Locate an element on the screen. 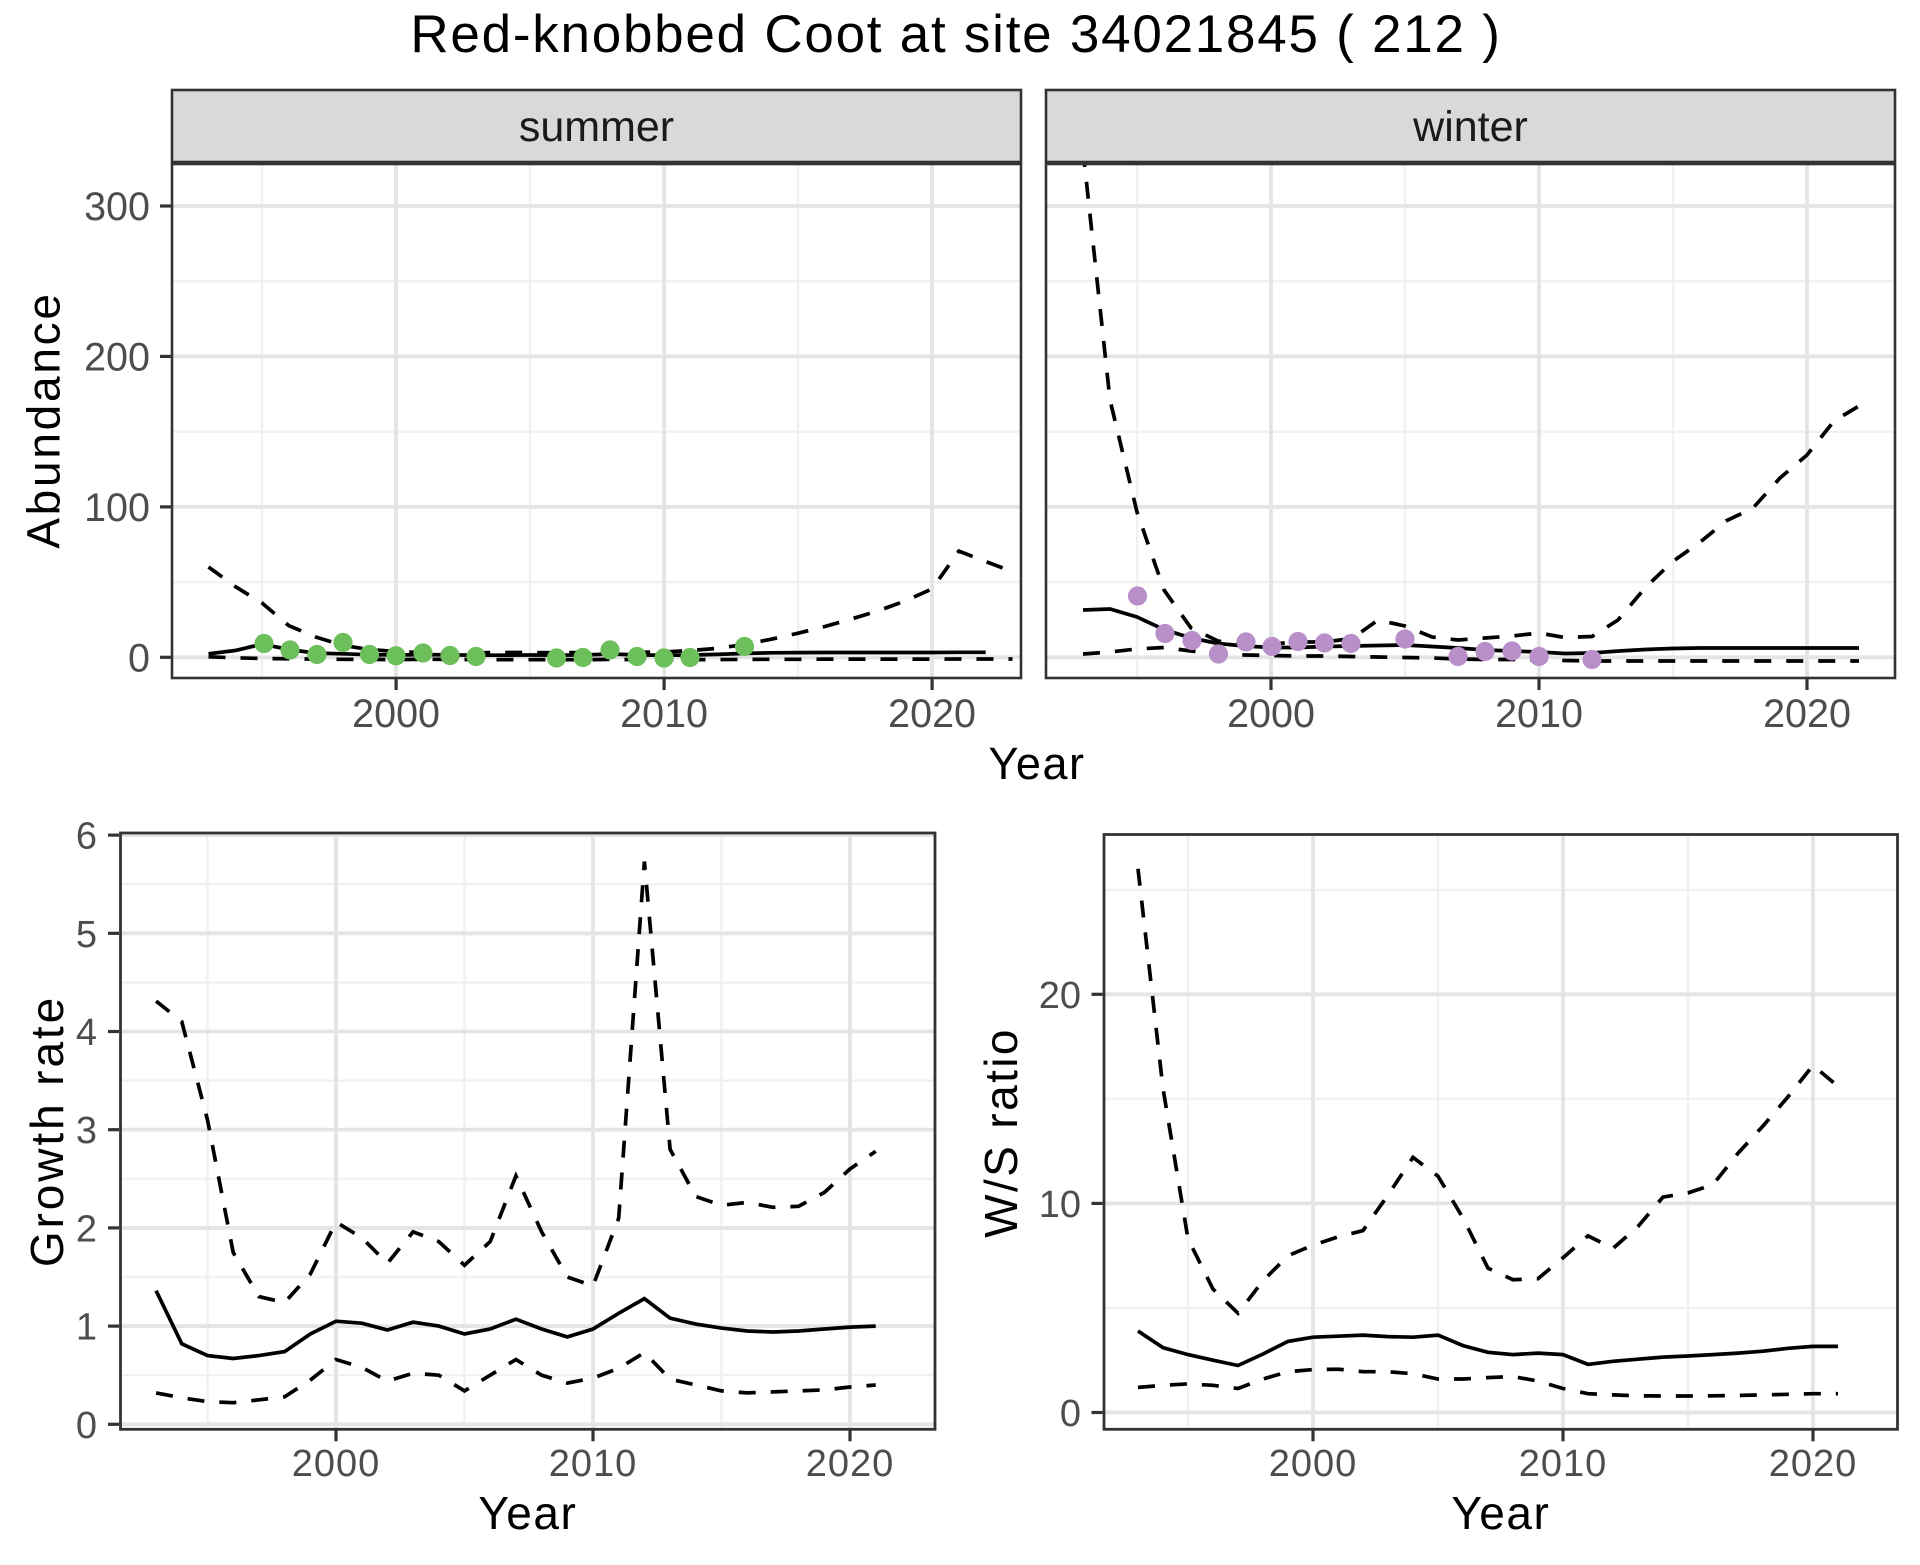 This screenshot has width=1920, height=1565. svg-text: 300 is located at coordinates (117, 207).